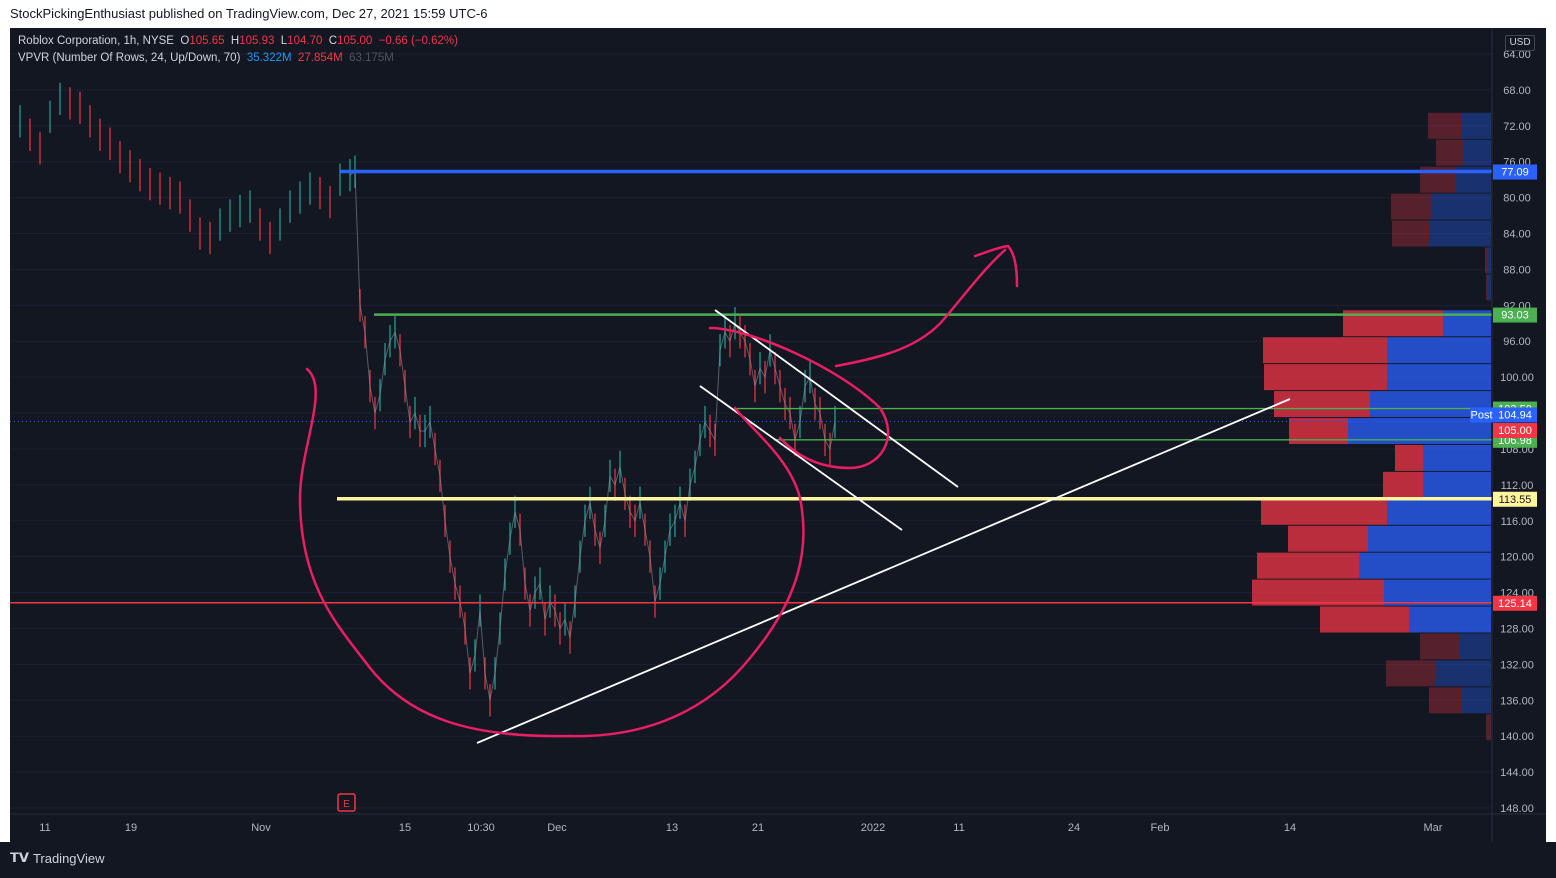 The height and width of the screenshot is (878, 1556). Describe the element at coordinates (284, 41) in the screenshot. I see `low-label: L` at that location.